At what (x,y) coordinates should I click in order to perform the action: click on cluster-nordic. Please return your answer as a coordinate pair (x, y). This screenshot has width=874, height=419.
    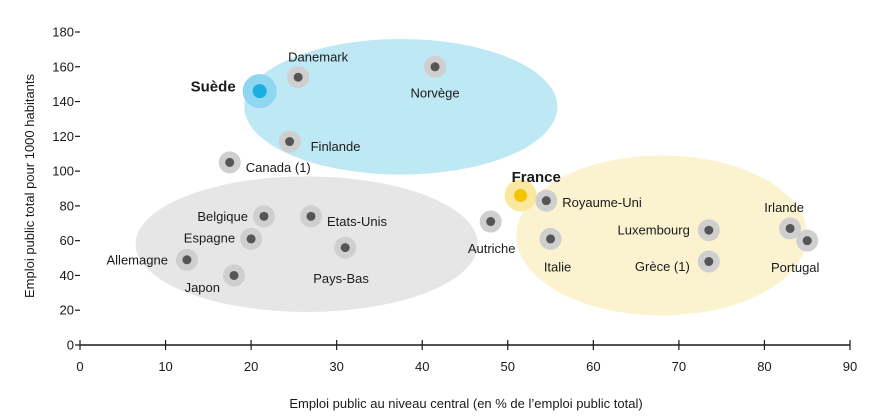
    Looking at the image, I should click on (401, 106).